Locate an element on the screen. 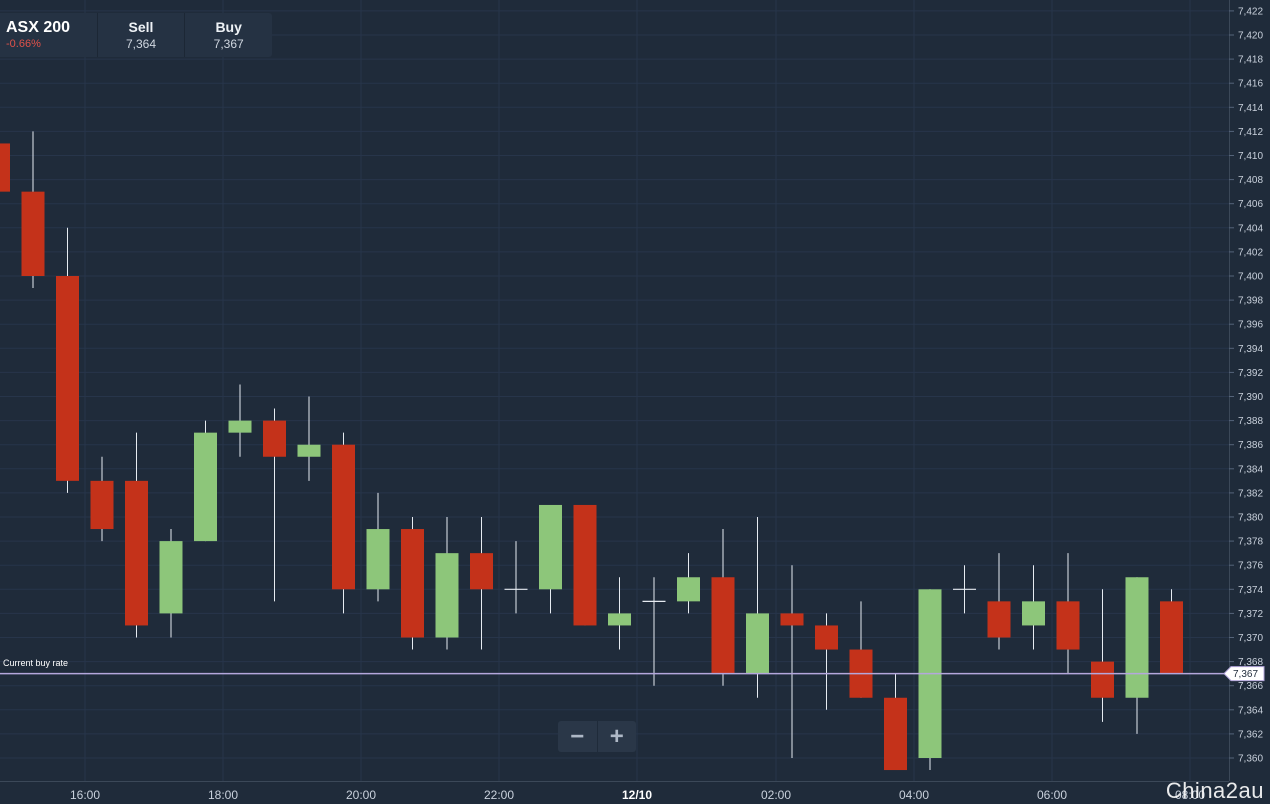 The height and width of the screenshot is (804, 1270). buy-button: Buy 7,367 is located at coordinates (228, 35).